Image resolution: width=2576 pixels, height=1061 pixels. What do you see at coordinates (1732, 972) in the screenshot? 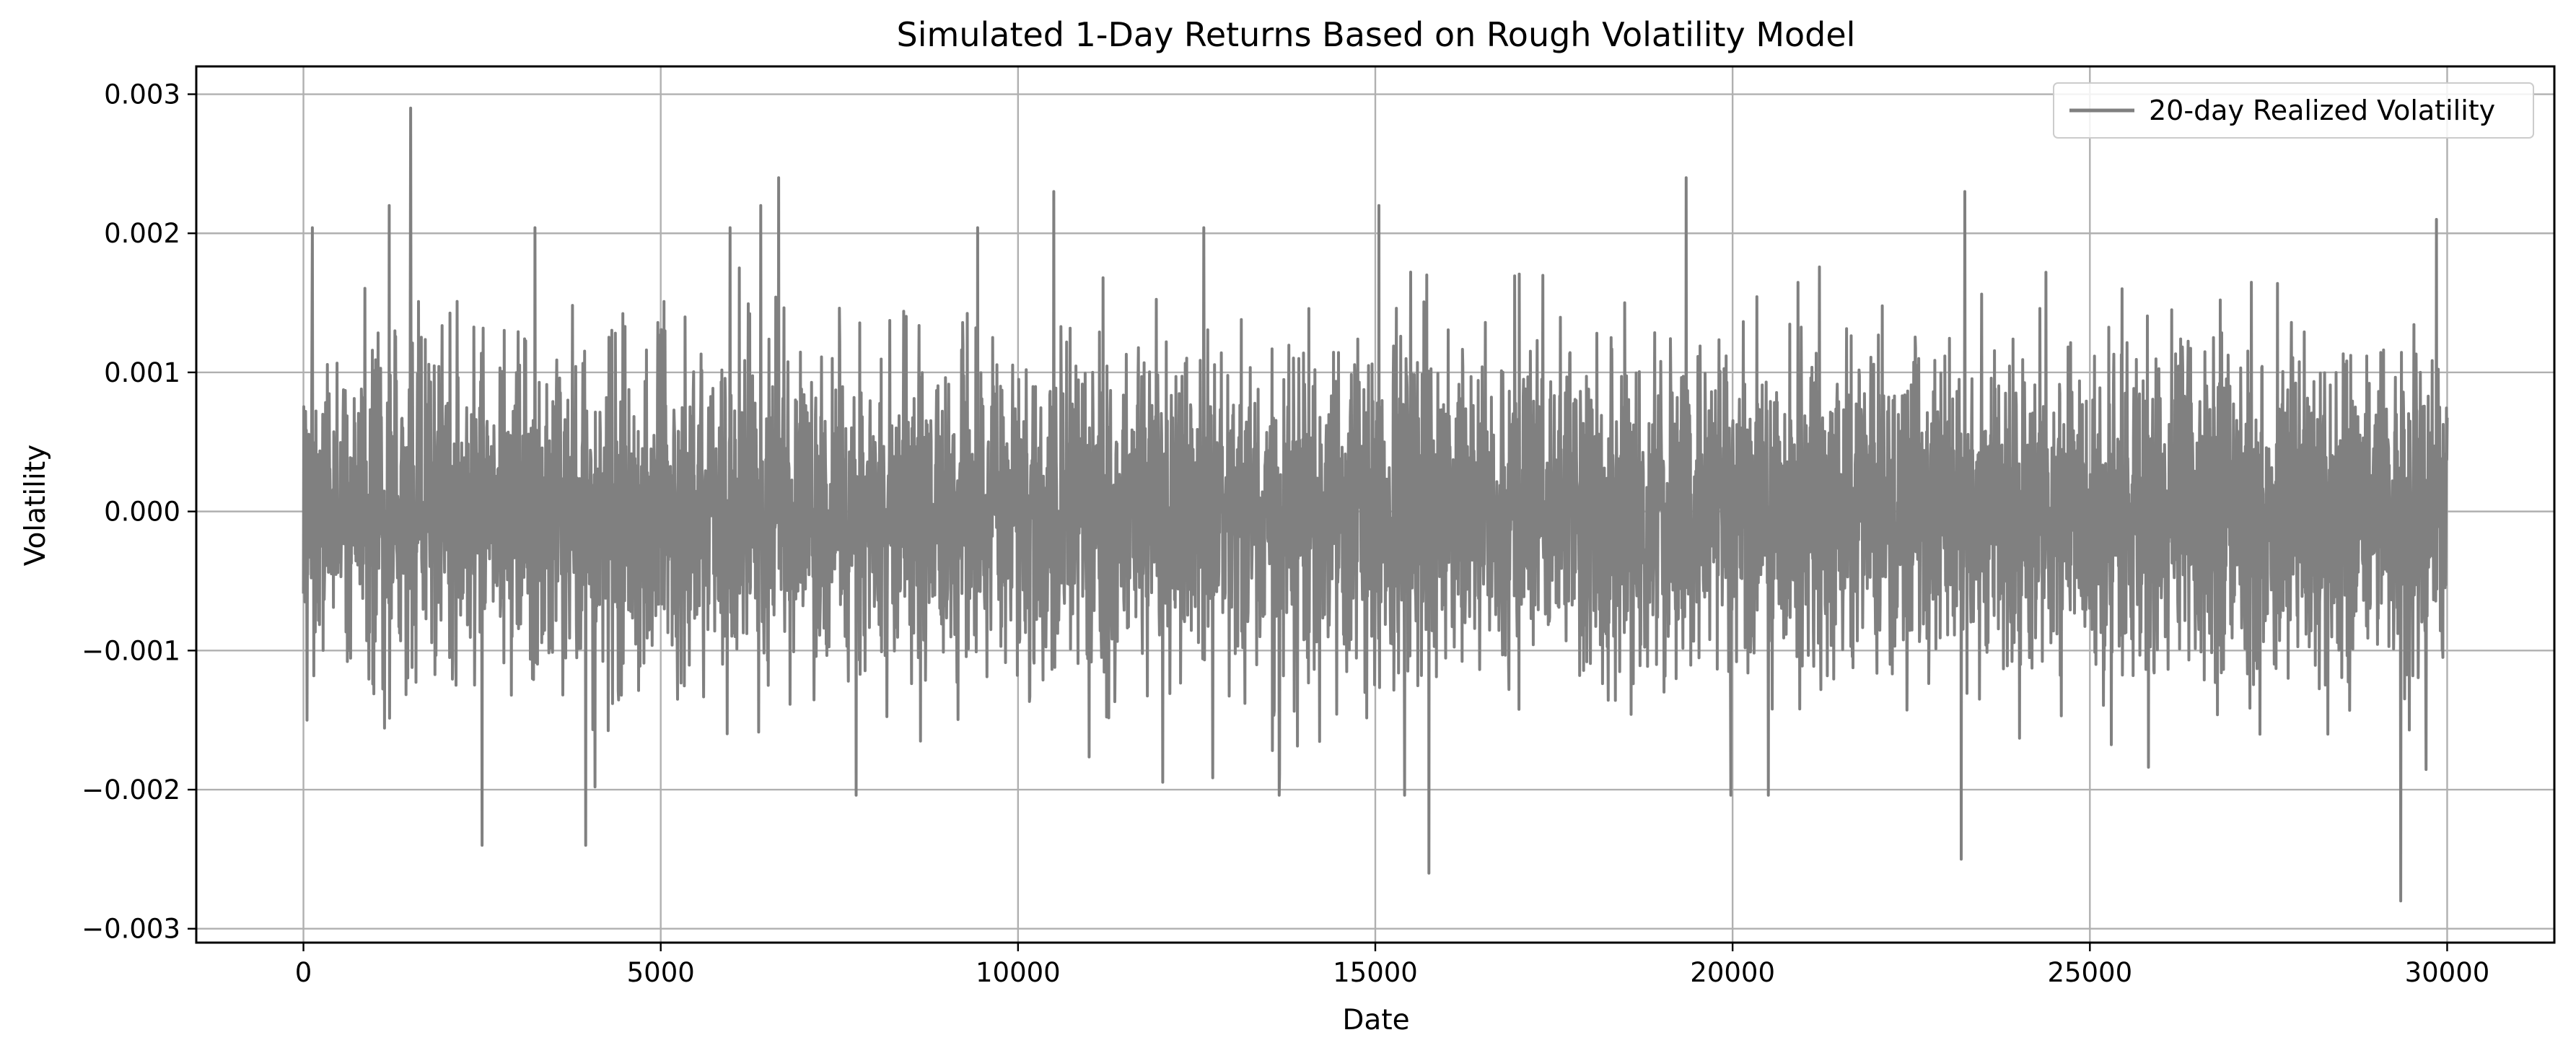
I see `x-tick-label: 20000` at bounding box center [1732, 972].